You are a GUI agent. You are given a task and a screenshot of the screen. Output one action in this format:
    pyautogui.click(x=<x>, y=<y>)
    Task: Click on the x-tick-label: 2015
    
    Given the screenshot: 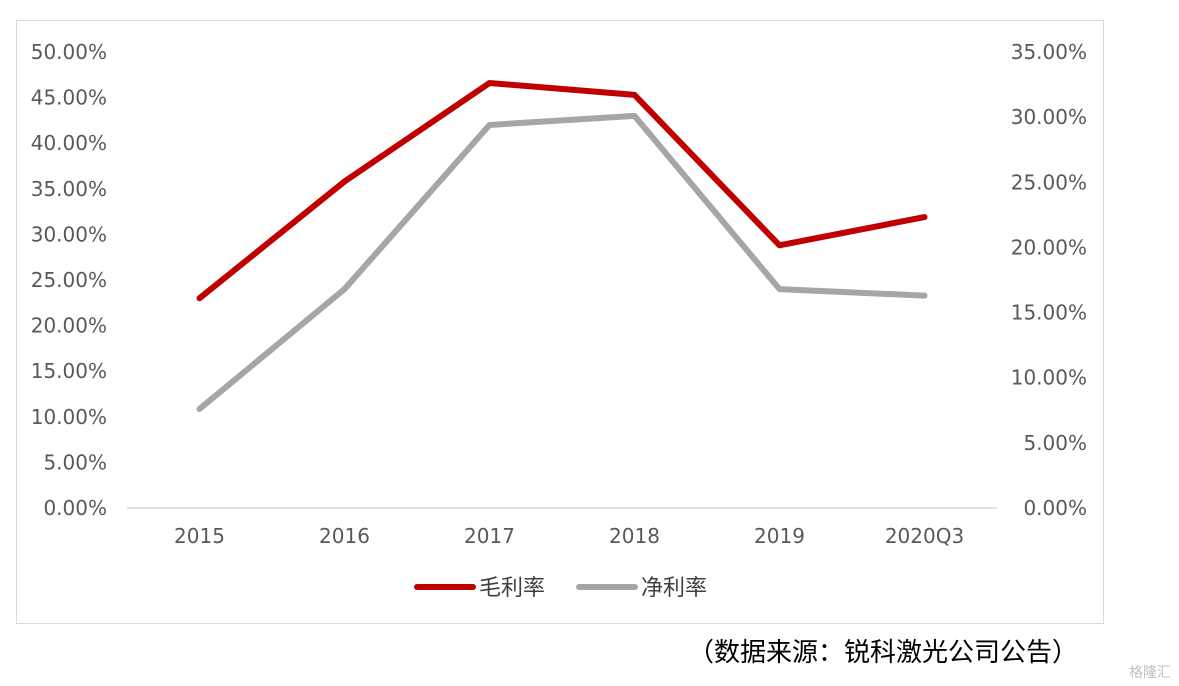 What is the action you would take?
    pyautogui.click(x=199, y=536)
    